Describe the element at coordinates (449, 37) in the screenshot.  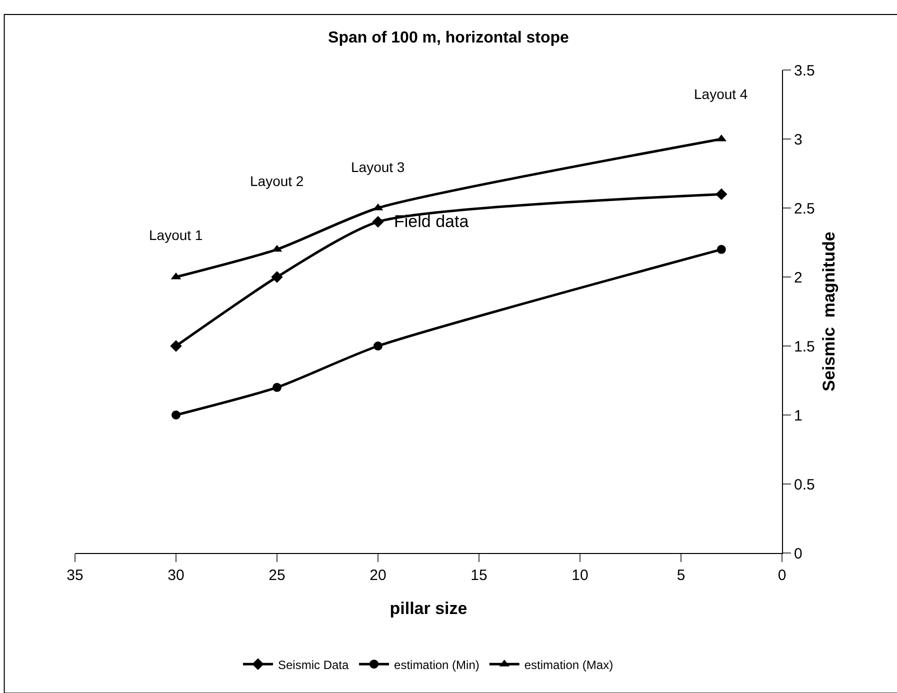
I see `chart-title: Span of 100 m, horizontal stope` at that location.